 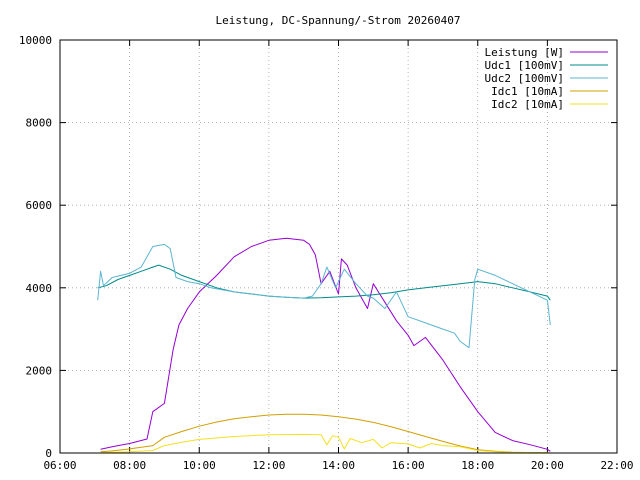 What do you see at coordinates (524, 65) in the screenshot?
I see `legend-label: Udc1 [100mV]` at bounding box center [524, 65].